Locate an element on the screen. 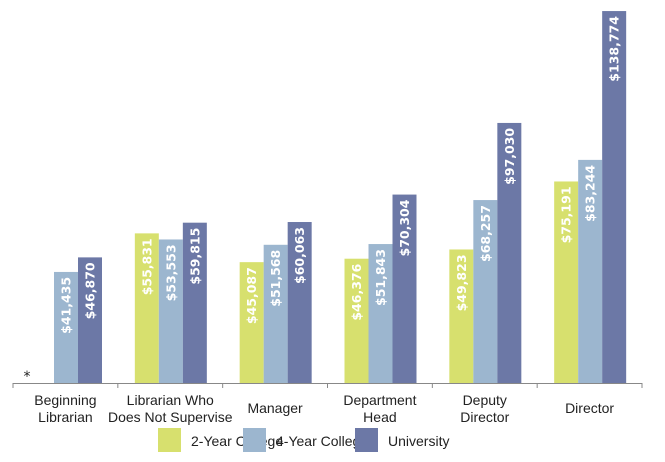 This screenshot has width=665, height=462. value-label: $49,823 is located at coordinates (461, 282).